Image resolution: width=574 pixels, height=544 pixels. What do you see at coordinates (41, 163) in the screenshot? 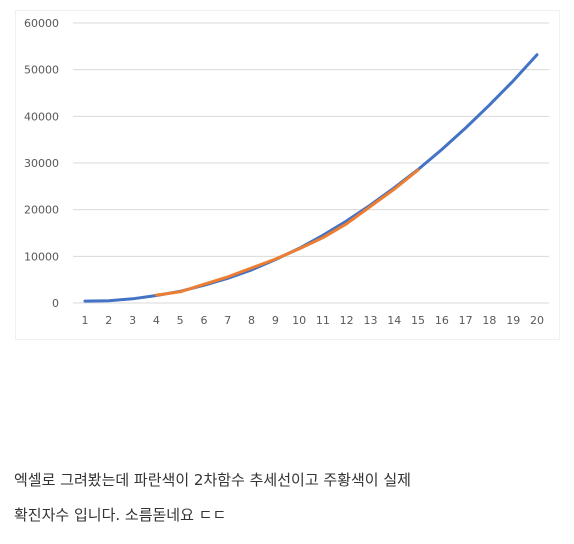
I see `y-tick-label: 30000` at bounding box center [41, 163].